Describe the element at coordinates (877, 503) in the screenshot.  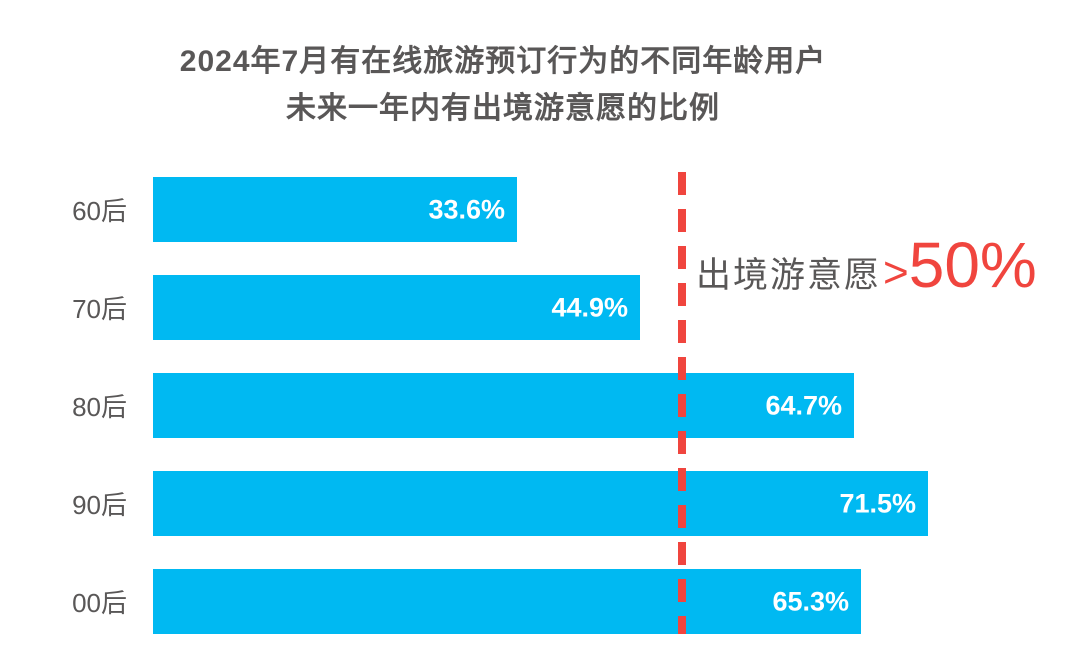
I see `bar-value-label: 71.5%` at that location.